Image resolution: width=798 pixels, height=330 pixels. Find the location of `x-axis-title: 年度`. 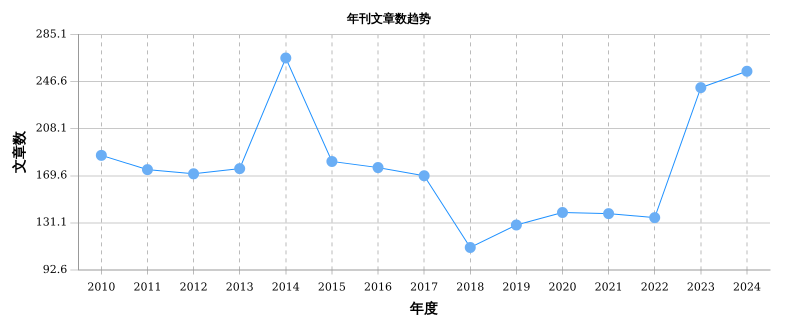

x-axis-title: 年度 is located at coordinates (423, 309).